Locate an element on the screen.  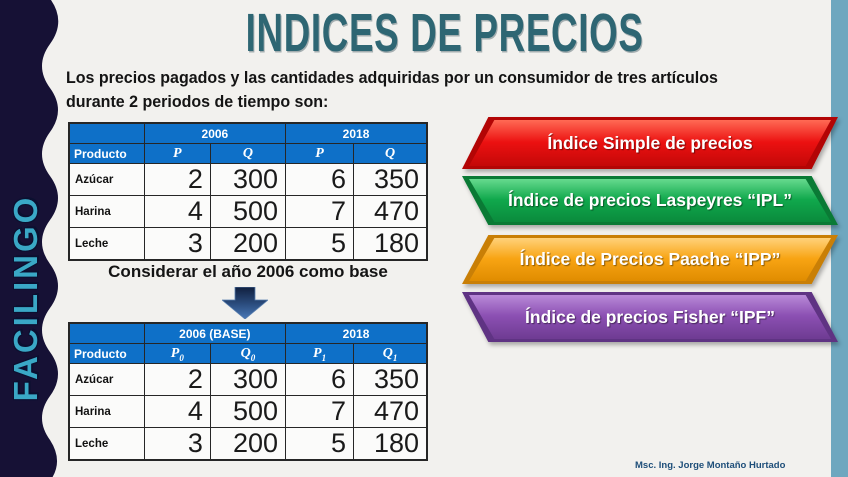
author-credit: Msc. Ing. Jorge Montaño Hurtado is located at coordinates (710, 465).